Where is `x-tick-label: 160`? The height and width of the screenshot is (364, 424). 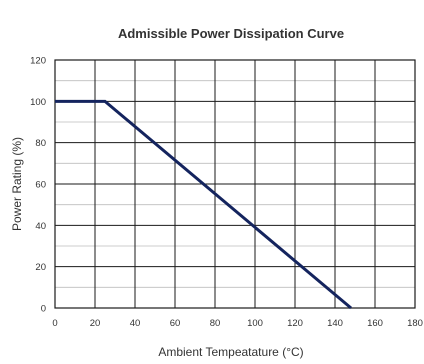 x-tick-label: 160 is located at coordinates (375, 323).